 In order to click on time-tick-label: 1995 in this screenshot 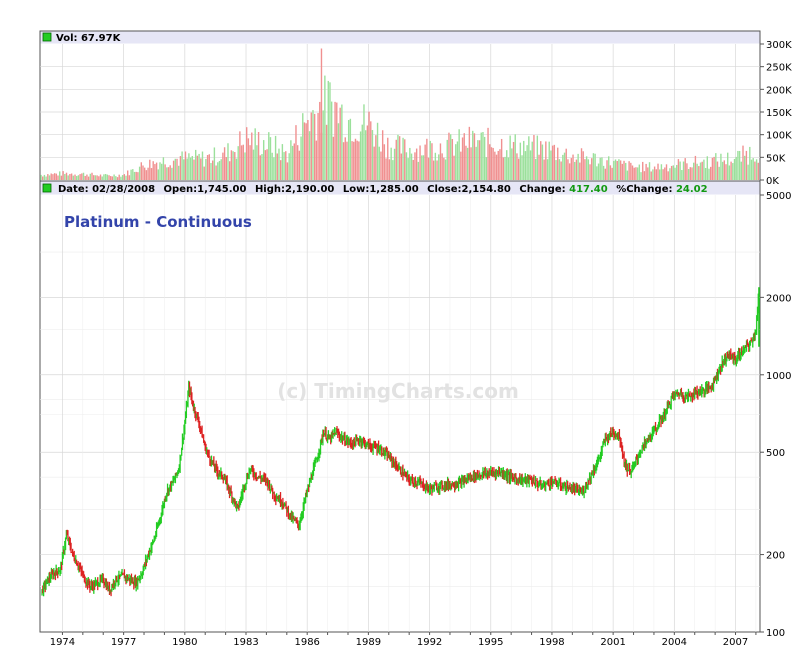, I will do `click(490, 642)`.